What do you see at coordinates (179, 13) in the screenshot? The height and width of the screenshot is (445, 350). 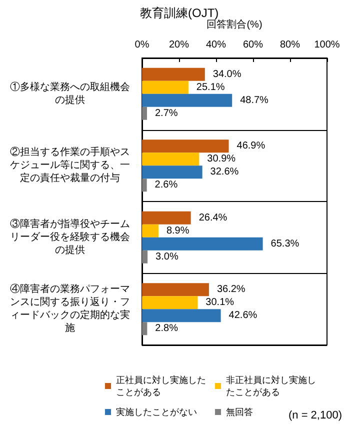 I see `chart-title: 教育訓練(OJT)` at bounding box center [179, 13].